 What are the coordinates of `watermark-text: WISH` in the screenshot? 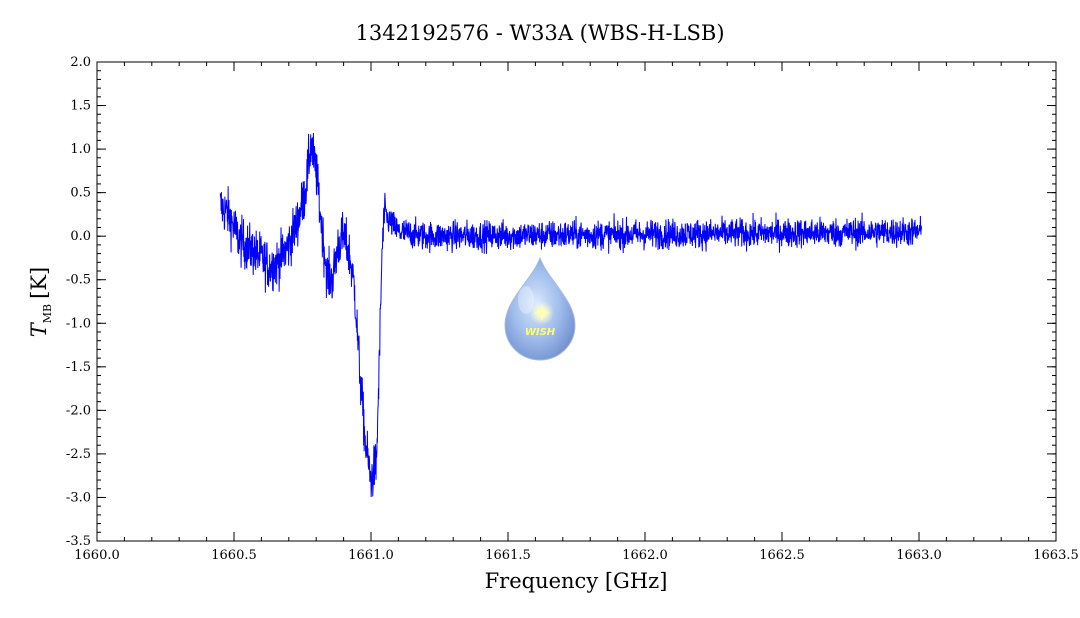 It's located at (540, 332).